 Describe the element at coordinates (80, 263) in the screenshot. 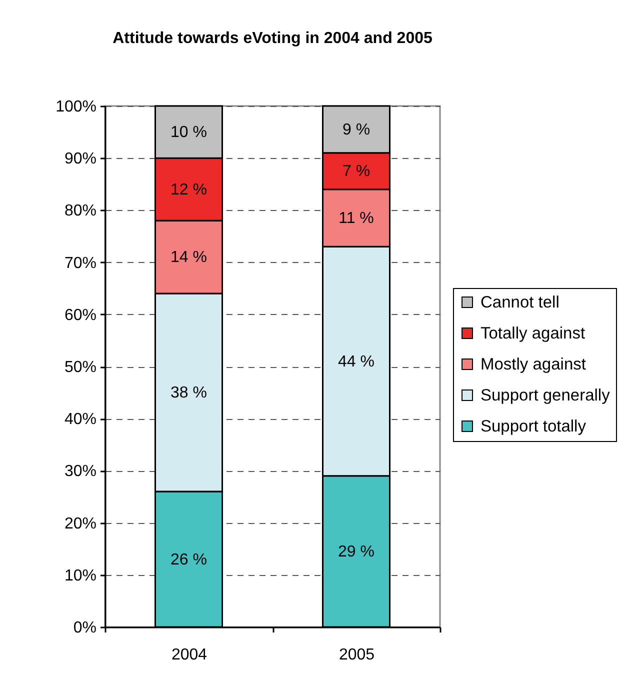

I see `y-tick-label: 70%` at that location.